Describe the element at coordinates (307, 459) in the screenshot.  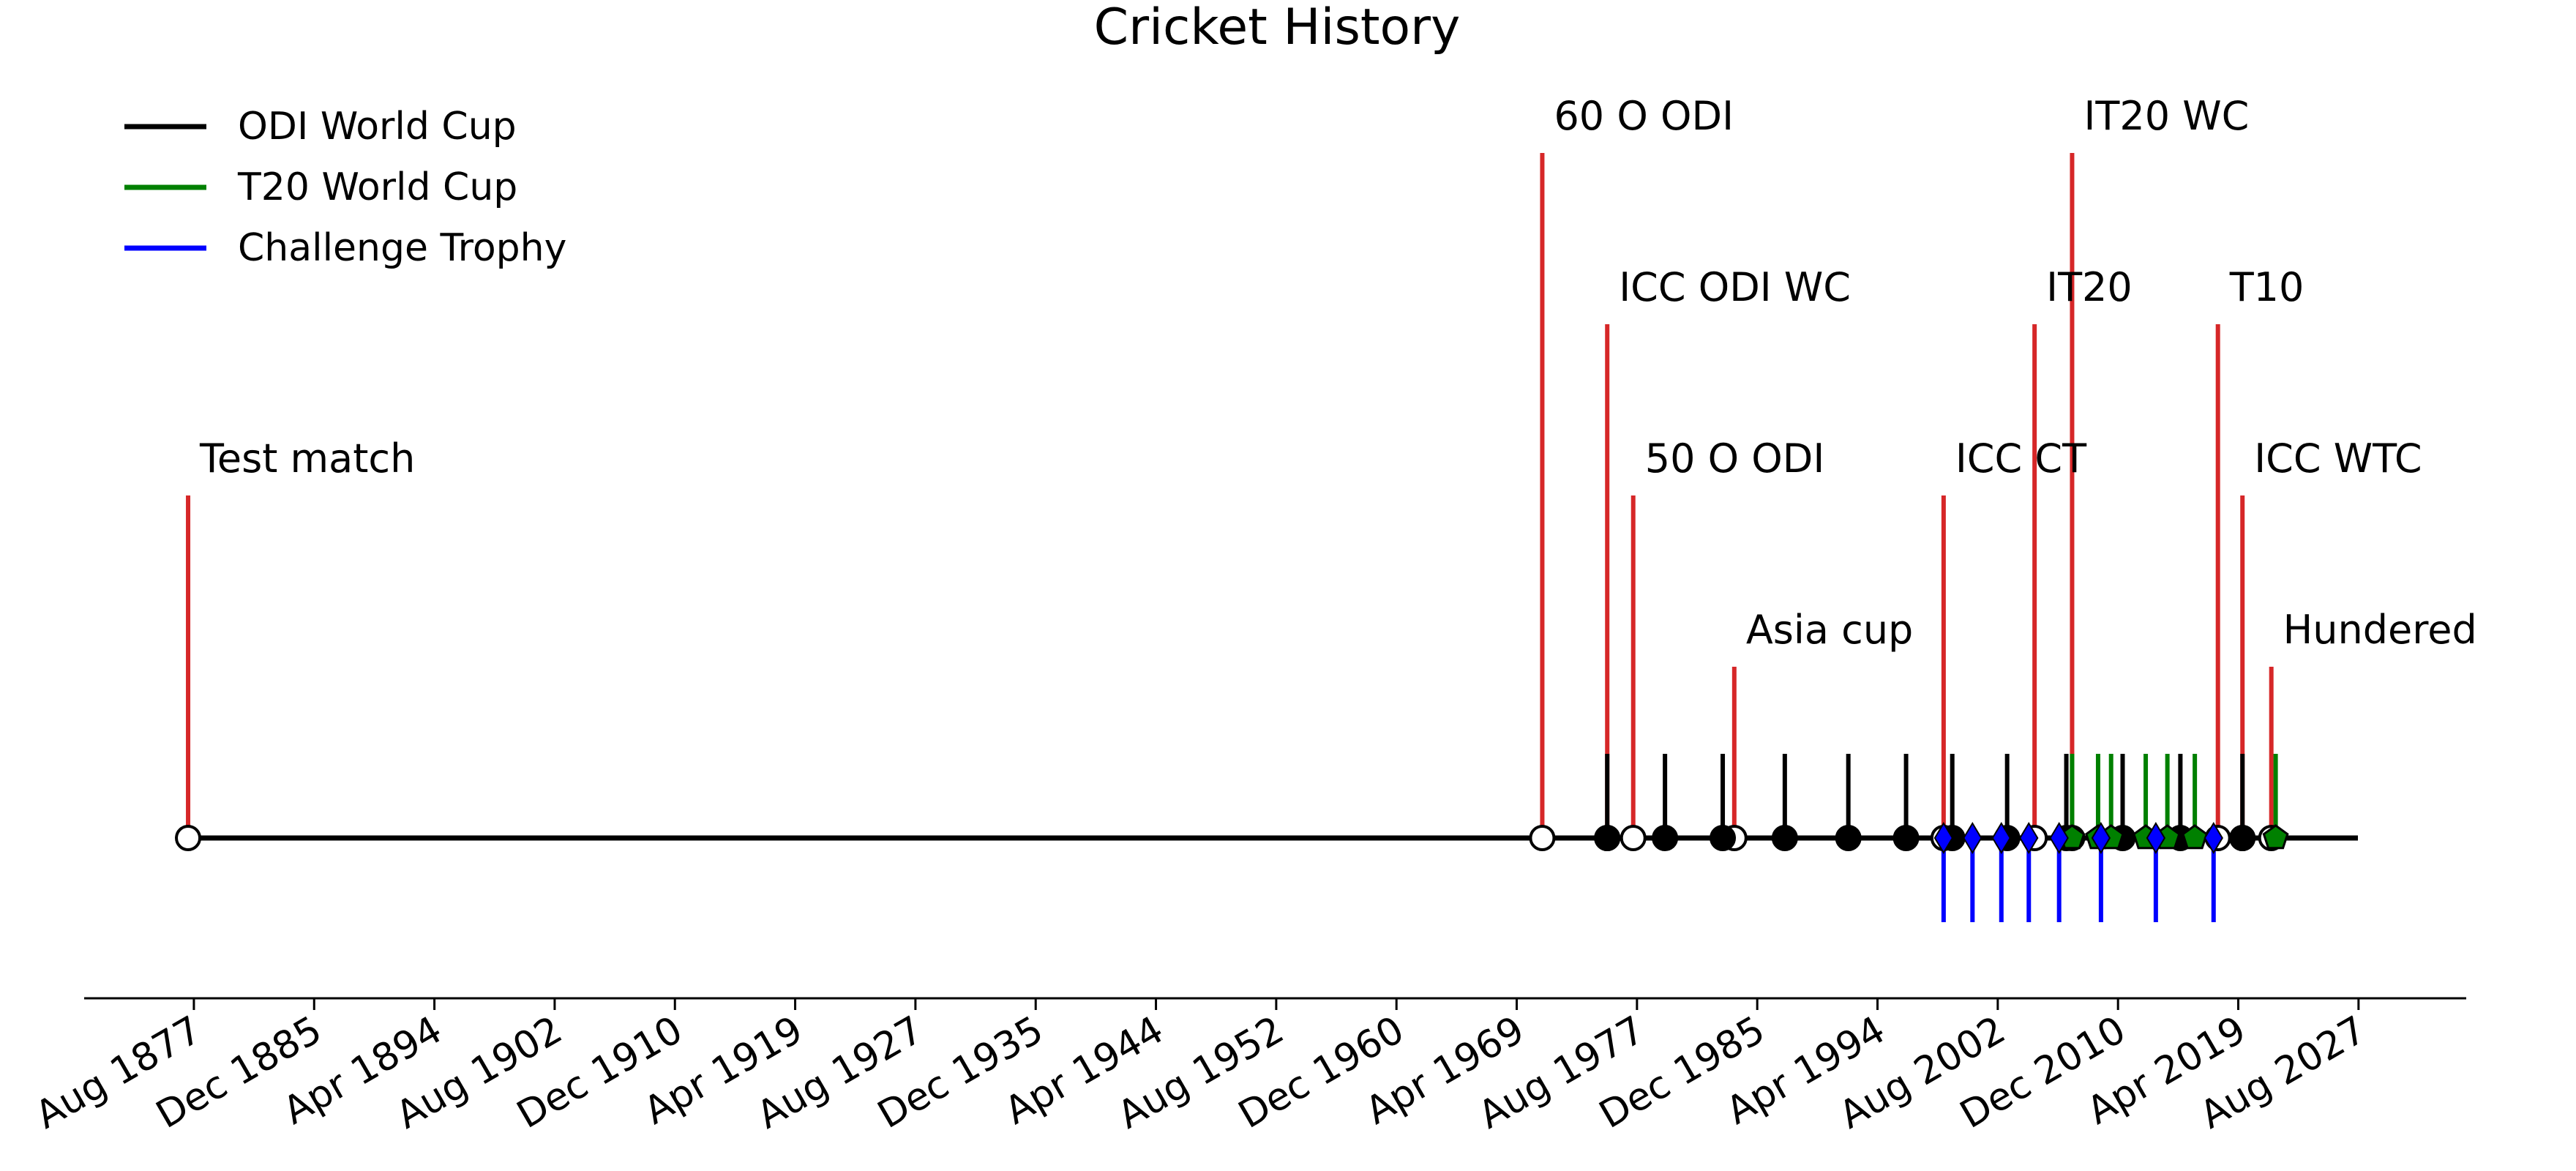
I see `milestone-label: Test match` at that location.